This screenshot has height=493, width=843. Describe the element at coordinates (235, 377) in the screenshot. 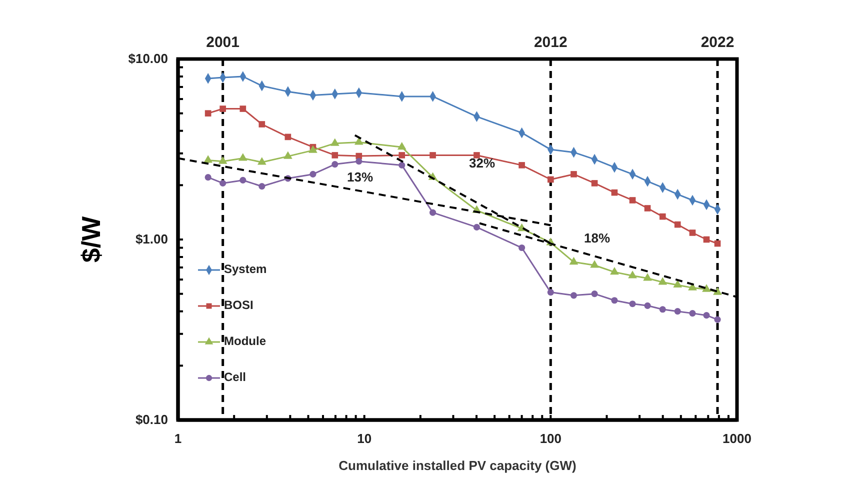

I see `legend-label: Cell` at that location.